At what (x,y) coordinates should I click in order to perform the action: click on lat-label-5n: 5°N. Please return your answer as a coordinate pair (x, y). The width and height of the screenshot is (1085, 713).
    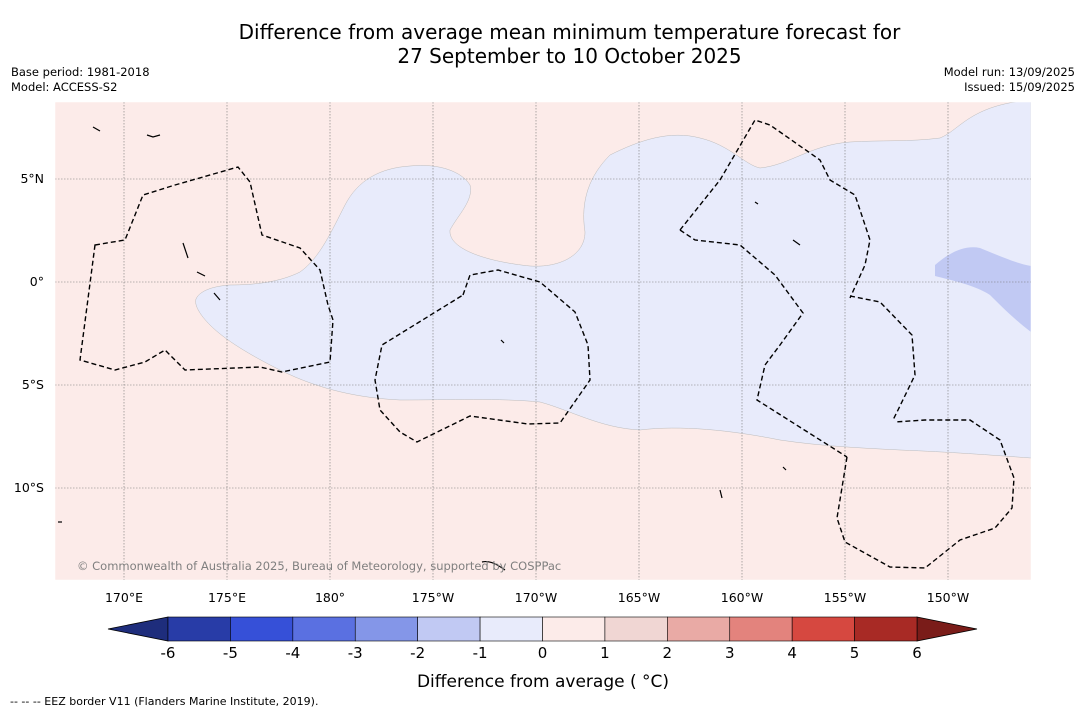
    Looking at the image, I should click on (32, 178).